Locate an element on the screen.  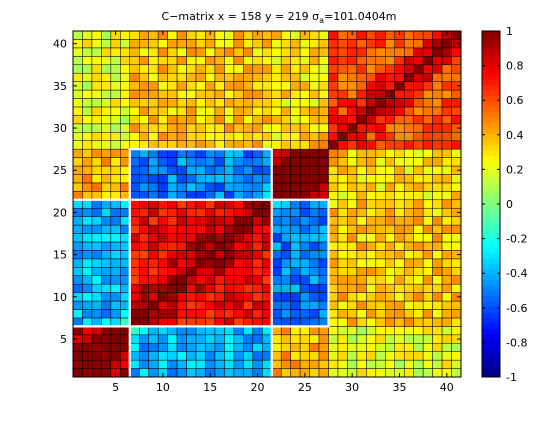
x-tick-label: 30 is located at coordinates (352, 387).